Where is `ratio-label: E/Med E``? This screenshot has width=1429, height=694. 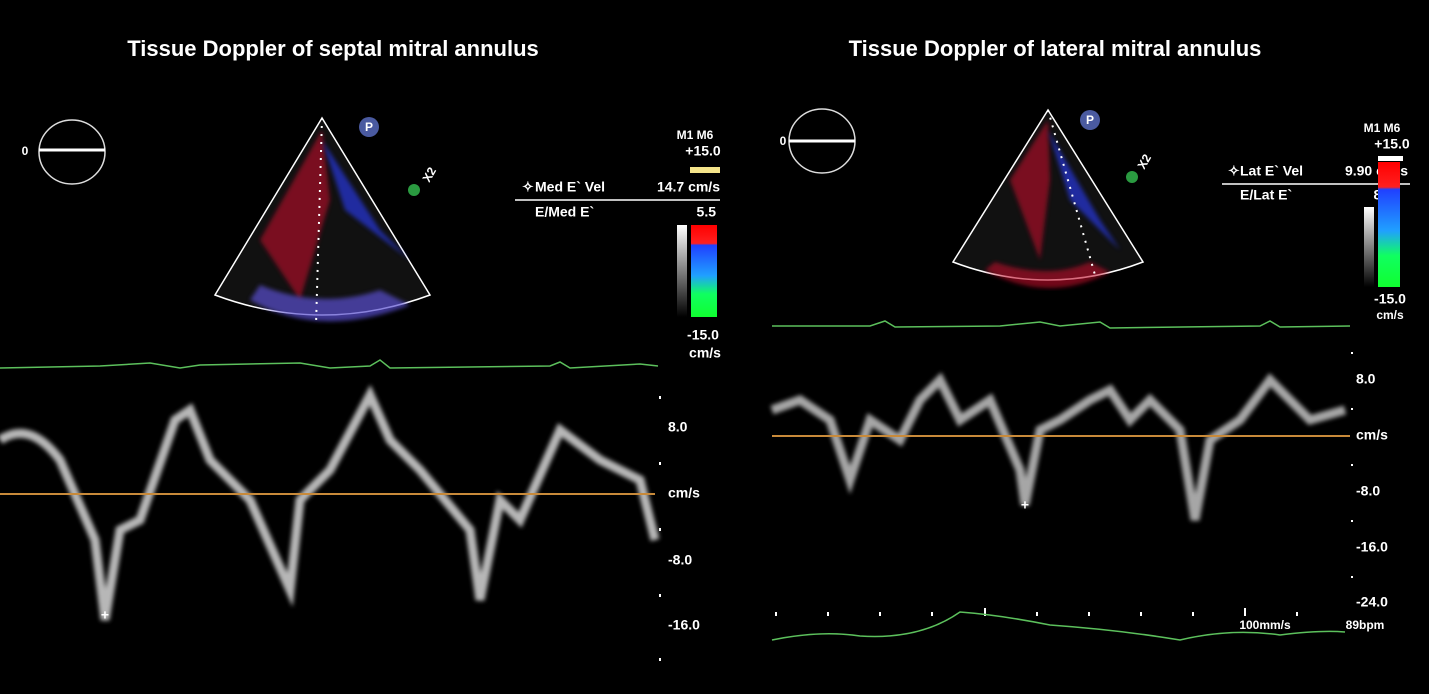
ratio-label: E/Med E` is located at coordinates (564, 212).